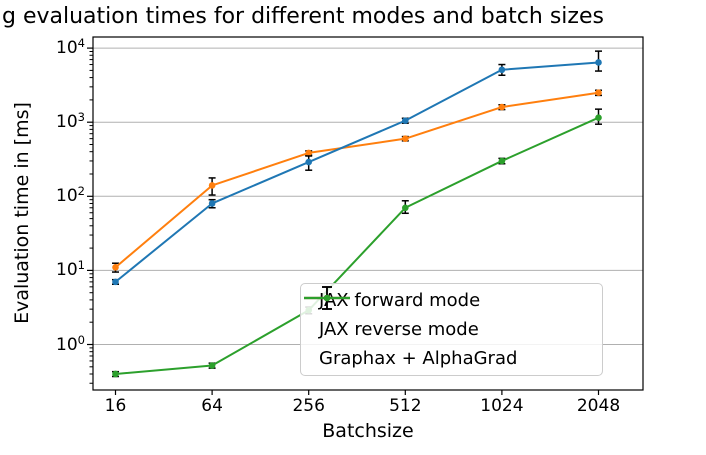  I want to click on legend-item: JAX reverse mode, so click(450, 315).